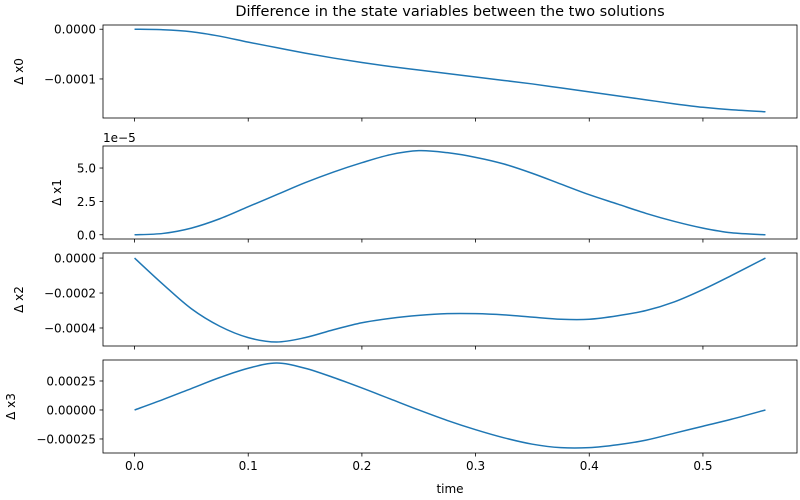  Describe the element at coordinates (475, 466) in the screenshot. I see `x-tick-label: 0.3` at that location.